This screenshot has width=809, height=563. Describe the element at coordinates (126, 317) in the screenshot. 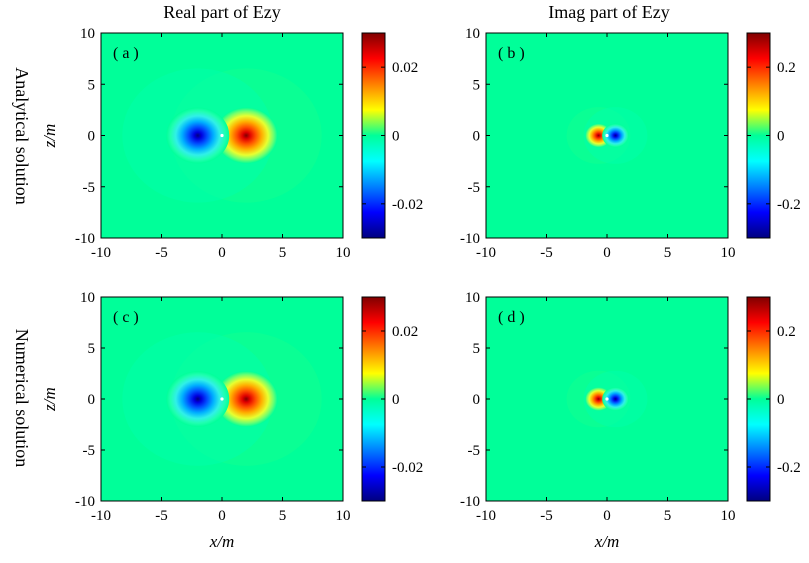

I see `panel-label: ( c )` at that location.